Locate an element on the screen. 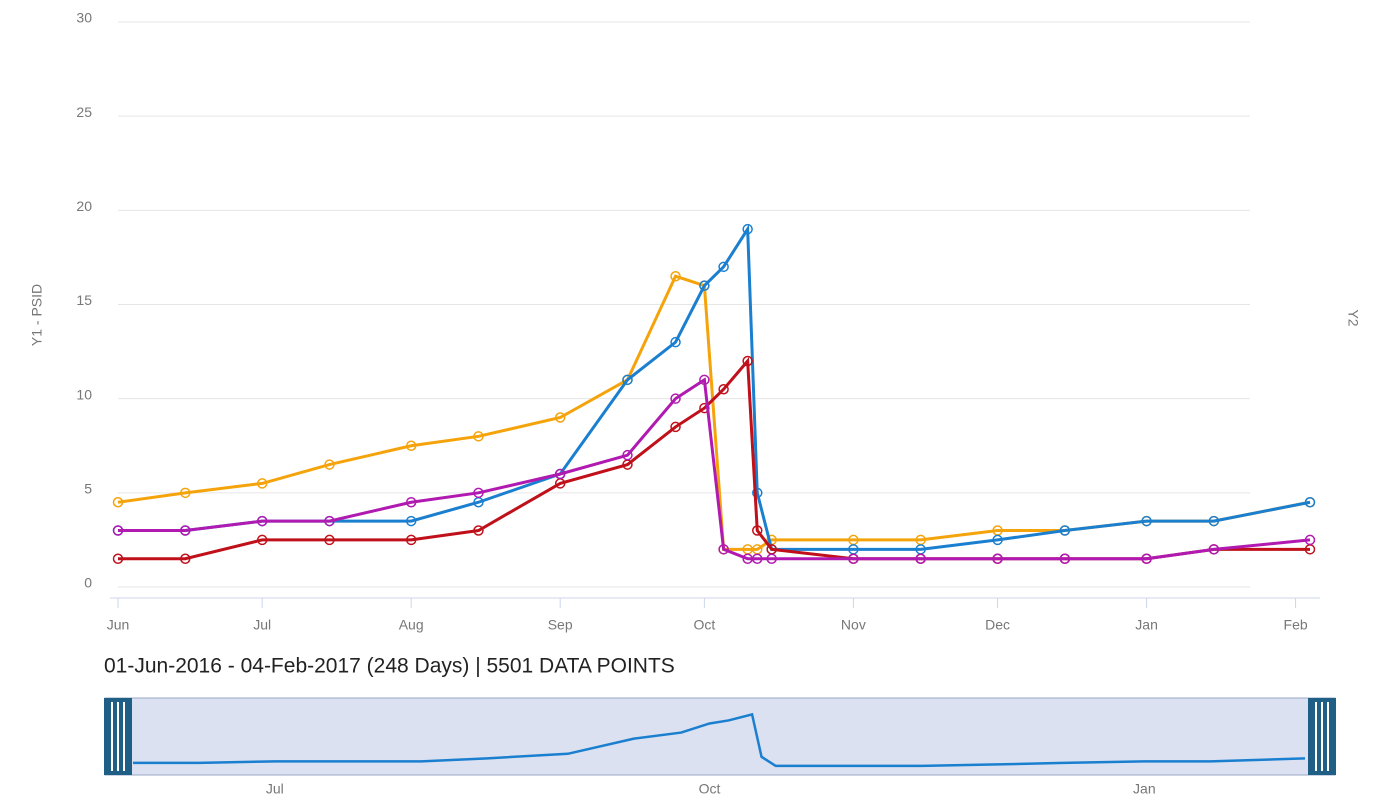  navigator-handle-left is located at coordinates (118, 736).